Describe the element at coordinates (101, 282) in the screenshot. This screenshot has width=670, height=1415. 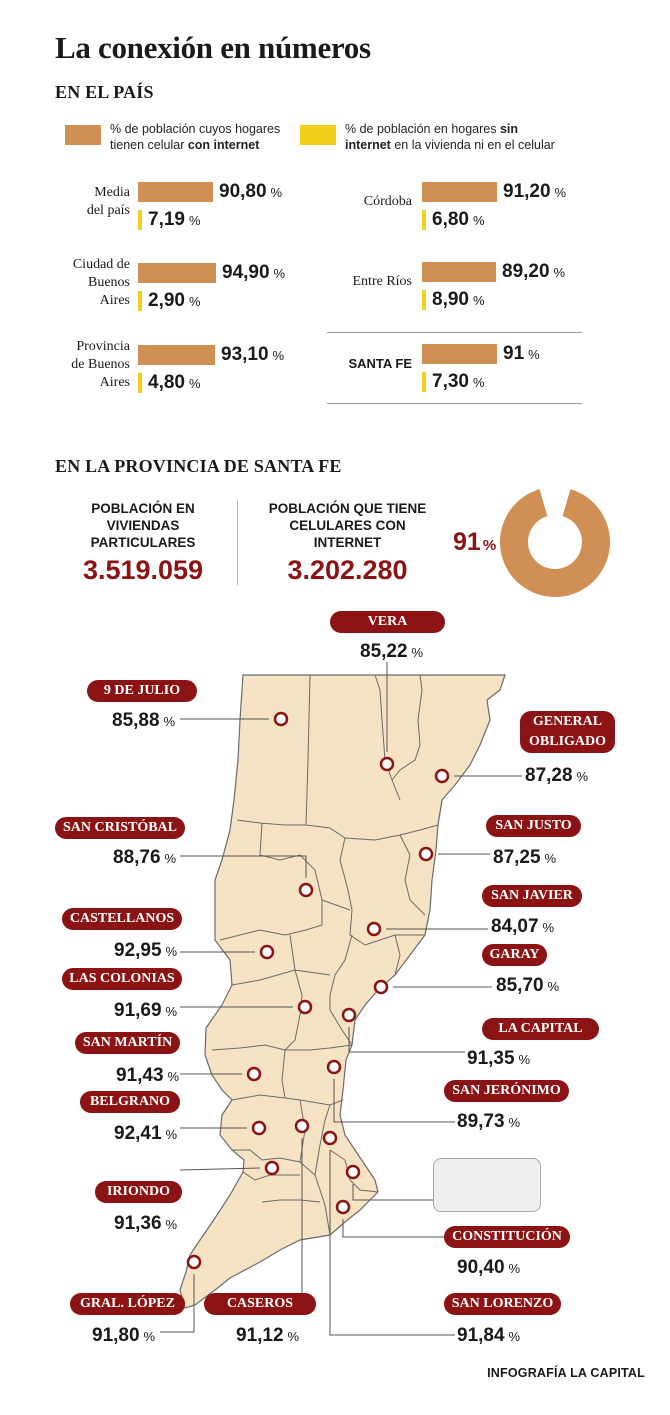
I see `category-label: Ciudad de Buenos Aires` at that location.